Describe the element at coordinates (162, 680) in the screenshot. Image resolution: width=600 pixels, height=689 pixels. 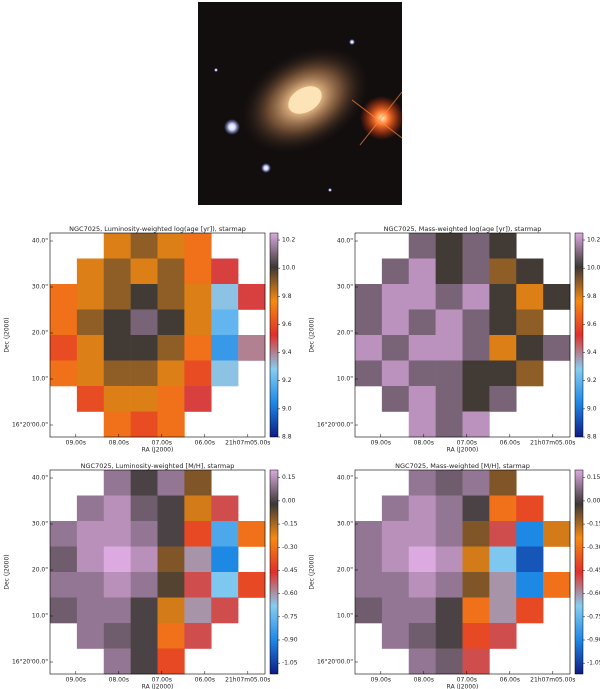
I see `x-tick-label: 07.00s` at that location.